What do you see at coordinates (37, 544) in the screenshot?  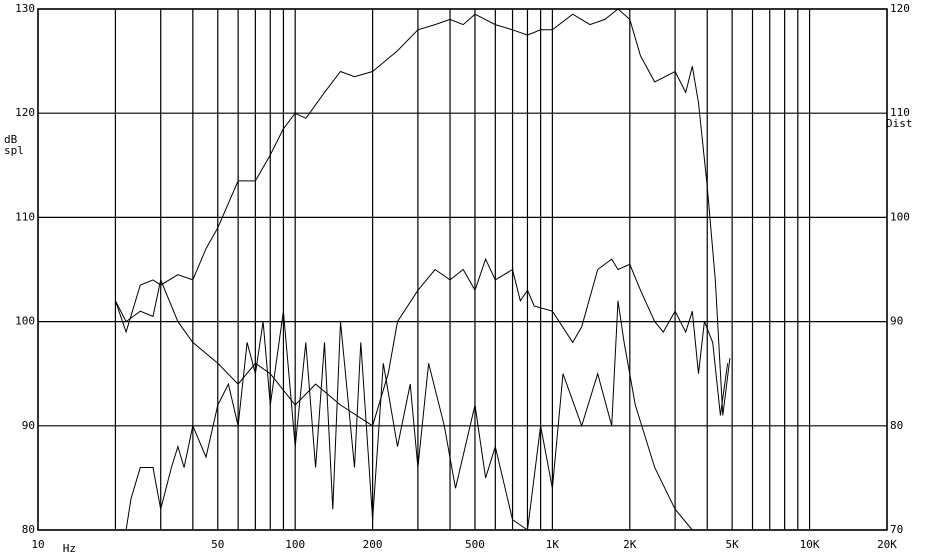 I see `x-tick-label: 10` at bounding box center [37, 544].